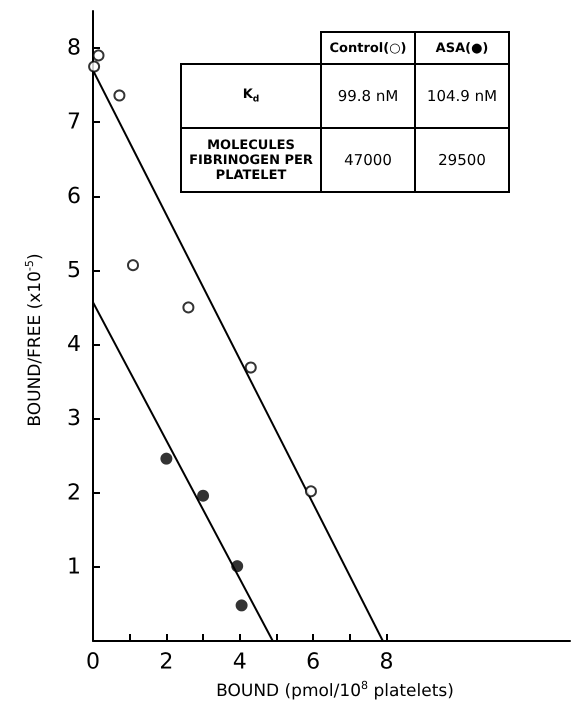  I want to click on annotation: Control(○), so click(368, 48).